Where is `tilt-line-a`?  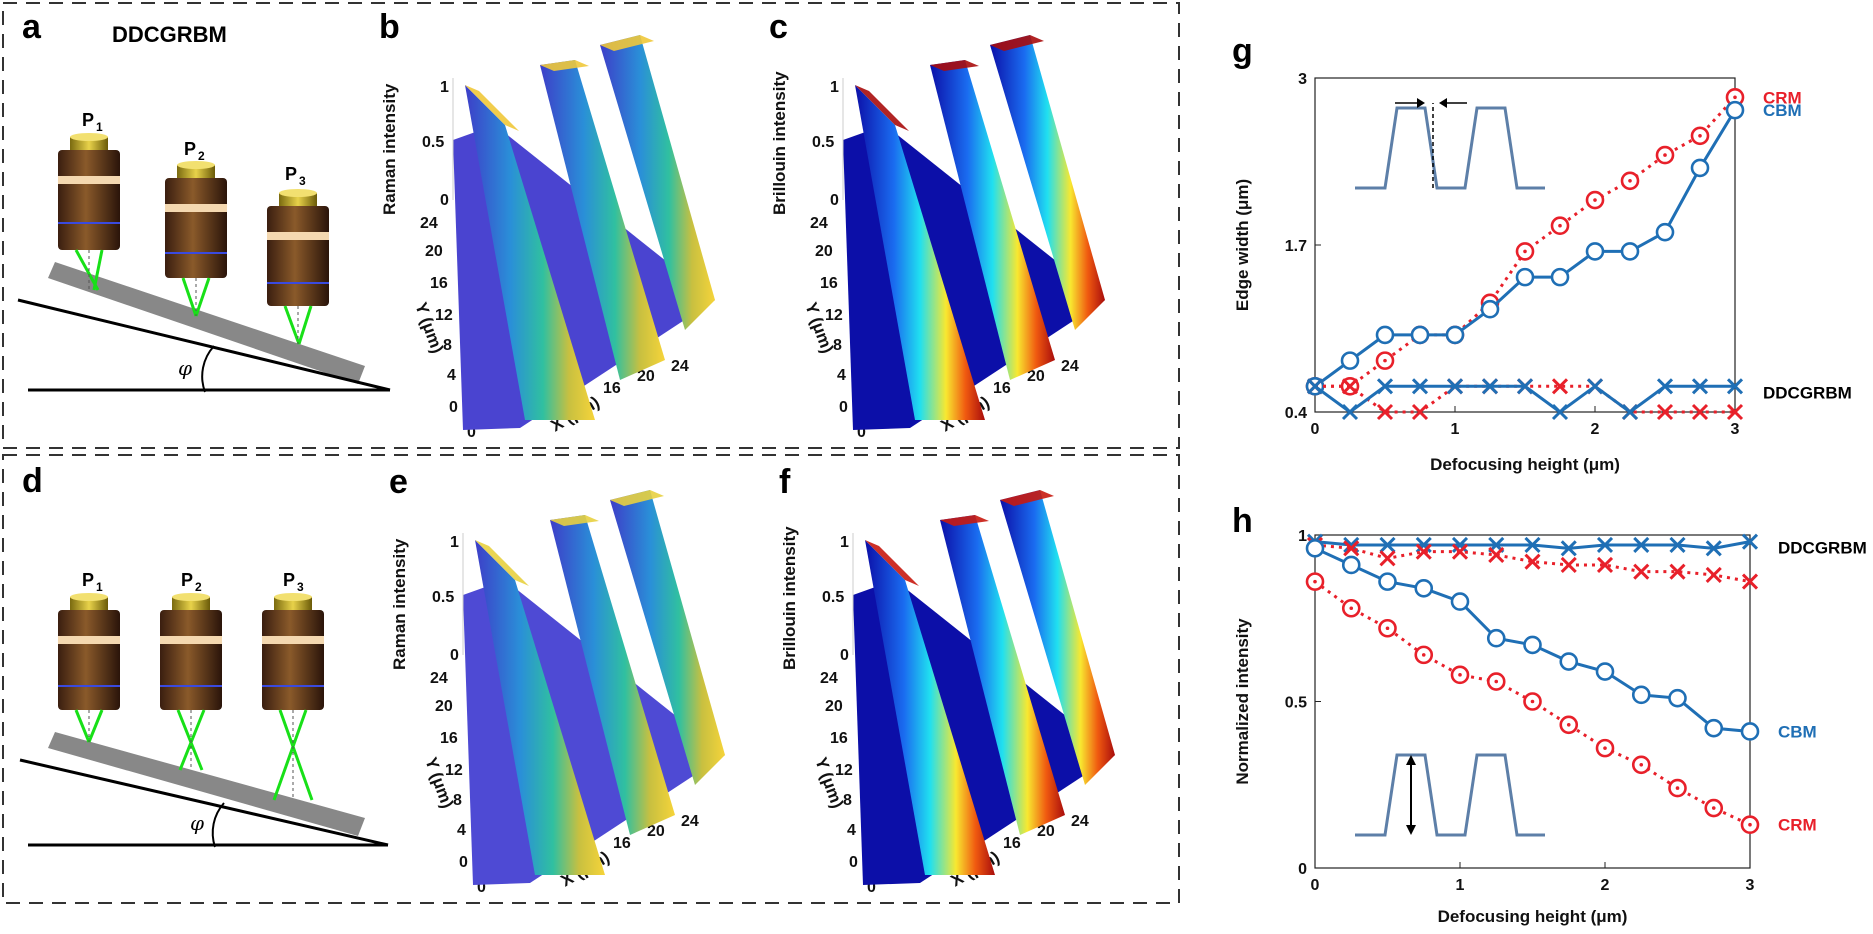 tilt-line-a is located at coordinates (204, 345).